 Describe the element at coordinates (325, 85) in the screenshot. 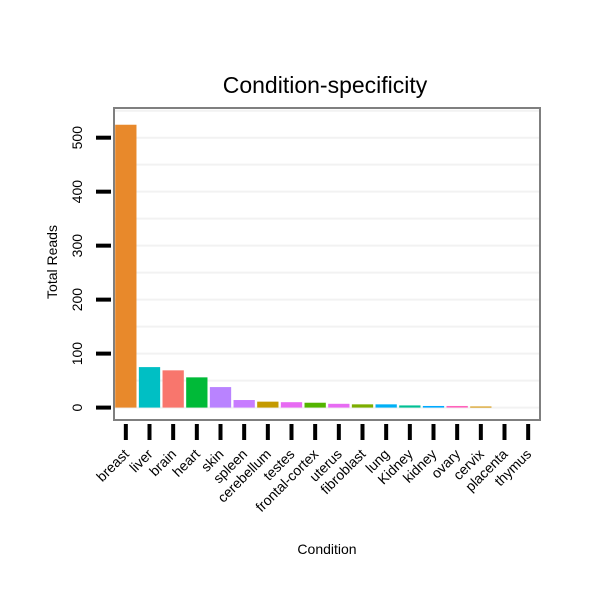

I see `chart-title: Condition-specificity` at that location.